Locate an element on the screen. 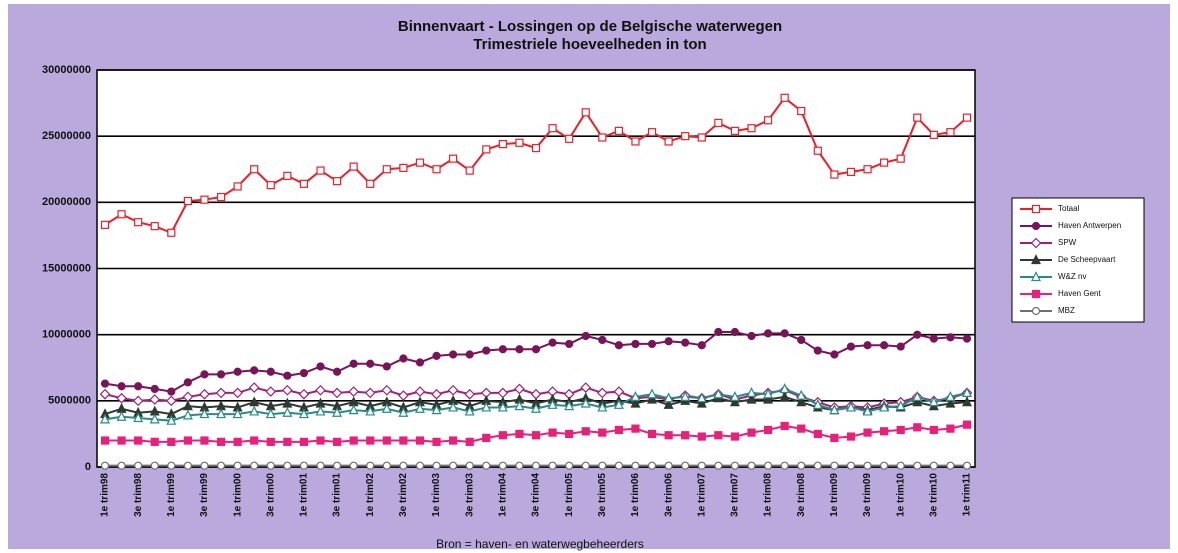 The width and height of the screenshot is (1178, 553). legend-label: MBZ is located at coordinates (1066, 310).